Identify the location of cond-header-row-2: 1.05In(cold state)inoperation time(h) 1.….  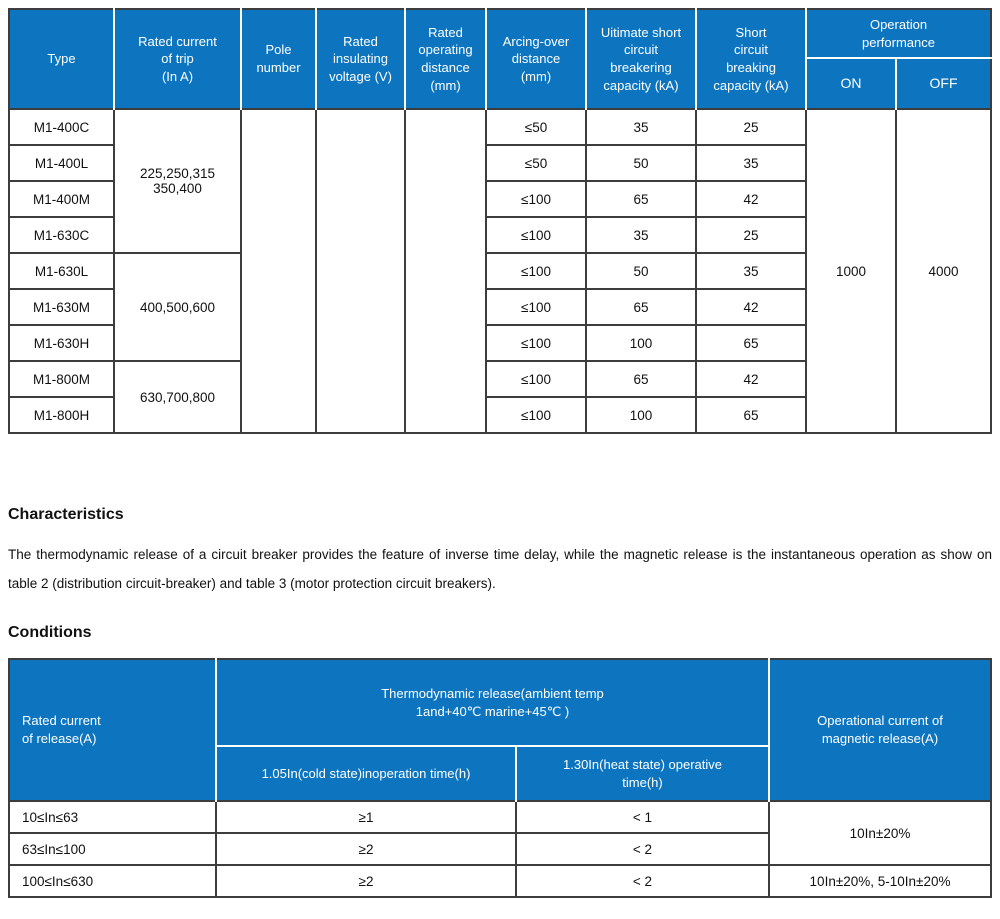
(500, 774).